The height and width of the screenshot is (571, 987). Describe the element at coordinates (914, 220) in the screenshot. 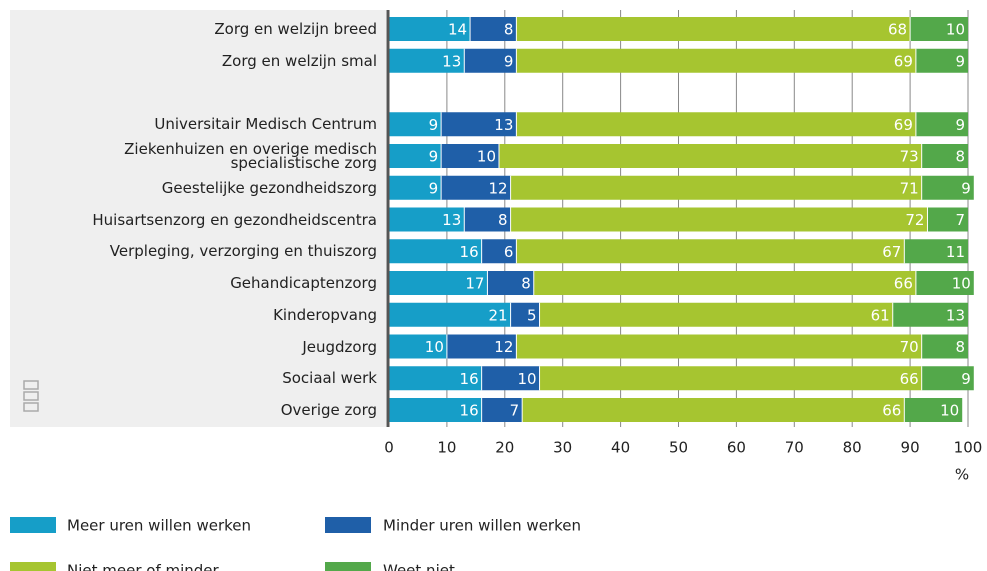

I see `value-label: 72` at that location.